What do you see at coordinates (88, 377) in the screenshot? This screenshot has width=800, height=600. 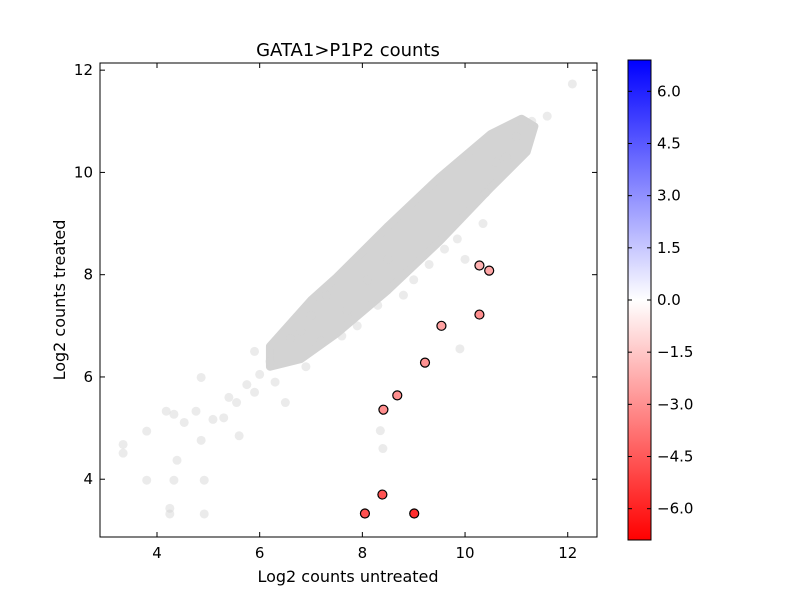 I see `y-tick-label: 6` at bounding box center [88, 377].